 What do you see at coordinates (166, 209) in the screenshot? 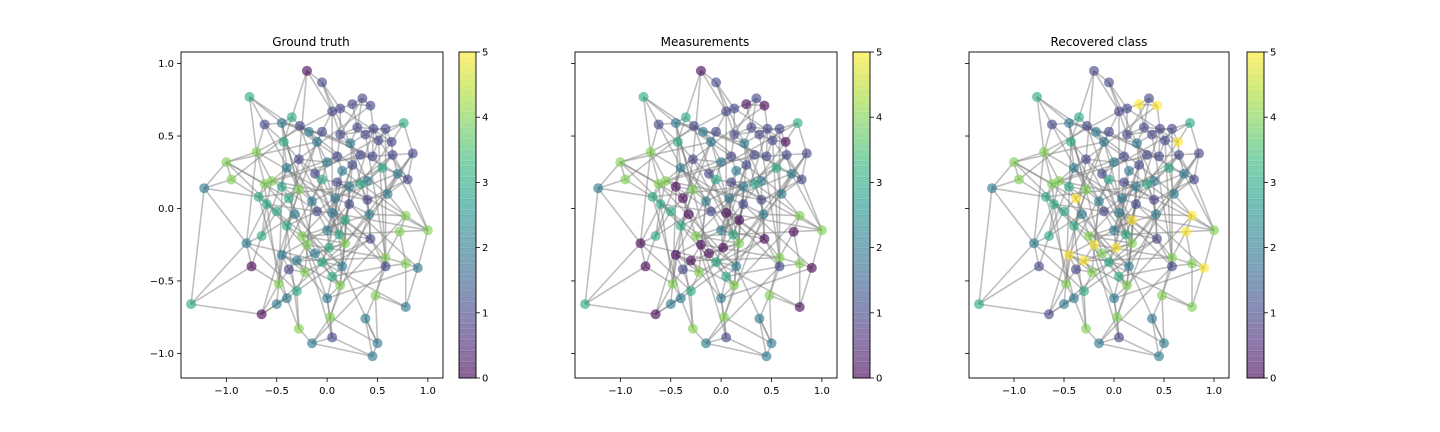
I see `y-tick-label: 0.0` at bounding box center [166, 209].